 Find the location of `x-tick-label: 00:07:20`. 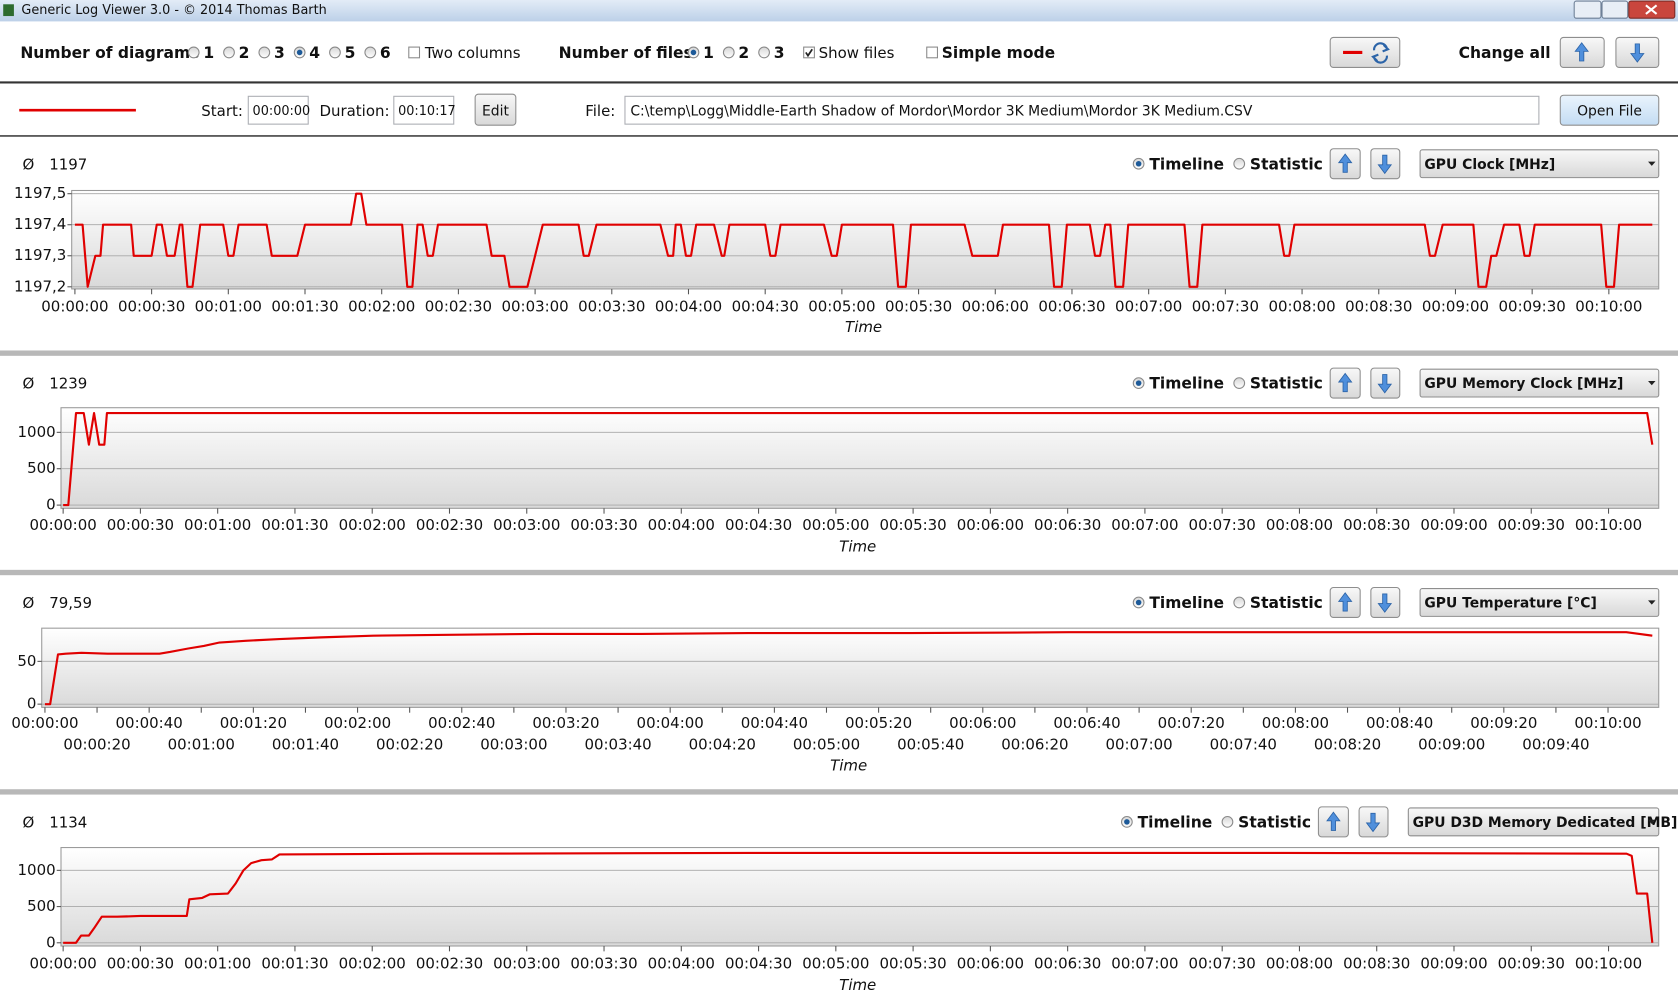

x-tick-label: 00:07:20 is located at coordinates (1191, 723).